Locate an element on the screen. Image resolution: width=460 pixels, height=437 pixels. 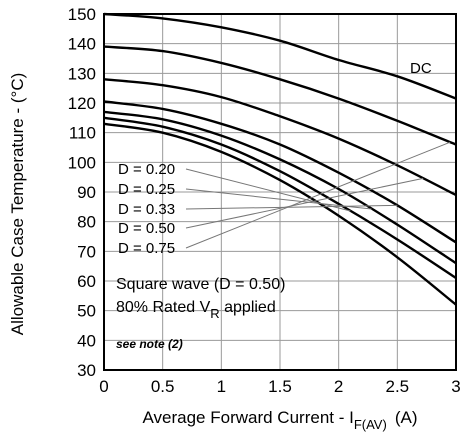
x-tick-label: 2 is located at coordinates (338, 386).